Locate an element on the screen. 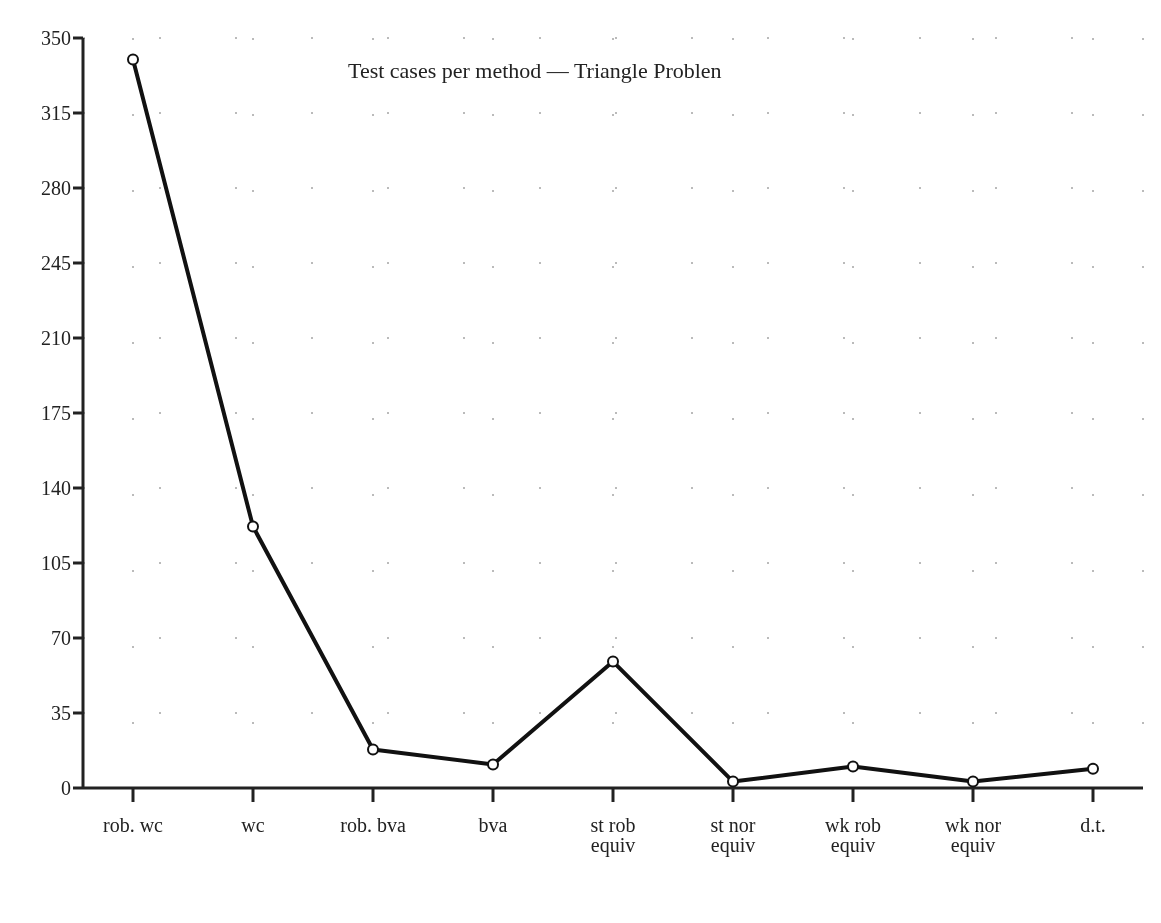 The height and width of the screenshot is (923, 1161). y-tick-label: 140 is located at coordinates (56, 488).